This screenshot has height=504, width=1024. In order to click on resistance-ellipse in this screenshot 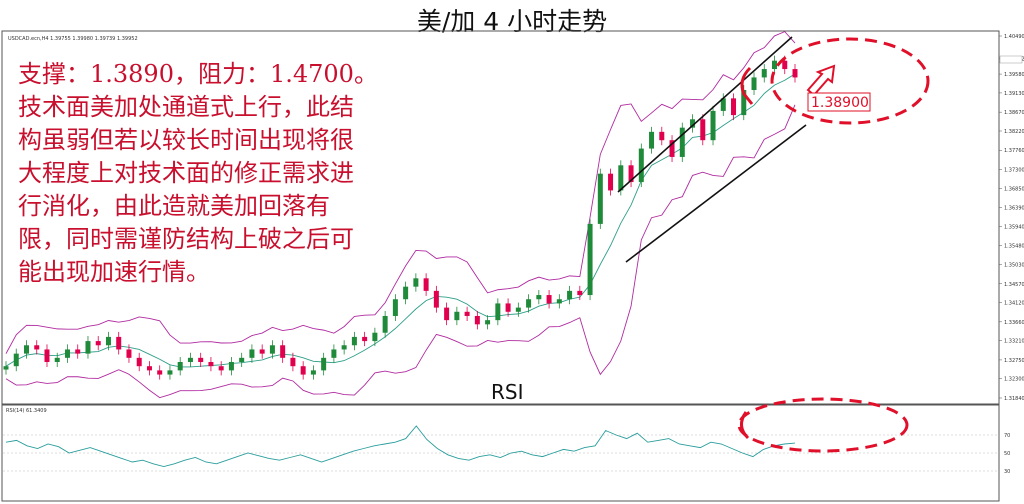, I will do `click(850, 81)`.